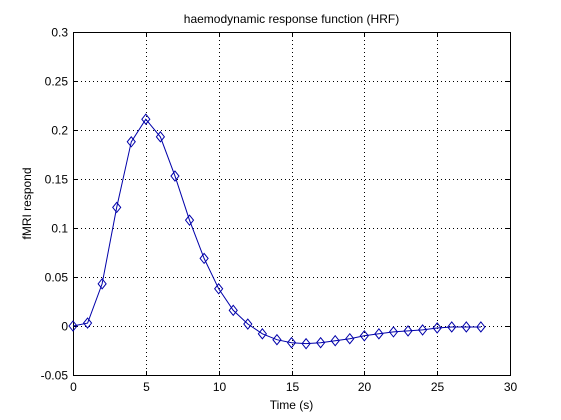 The width and height of the screenshot is (561, 420). What do you see at coordinates (57, 82) in the screenshot?
I see `y-tick-label: 0.25` at bounding box center [57, 82].